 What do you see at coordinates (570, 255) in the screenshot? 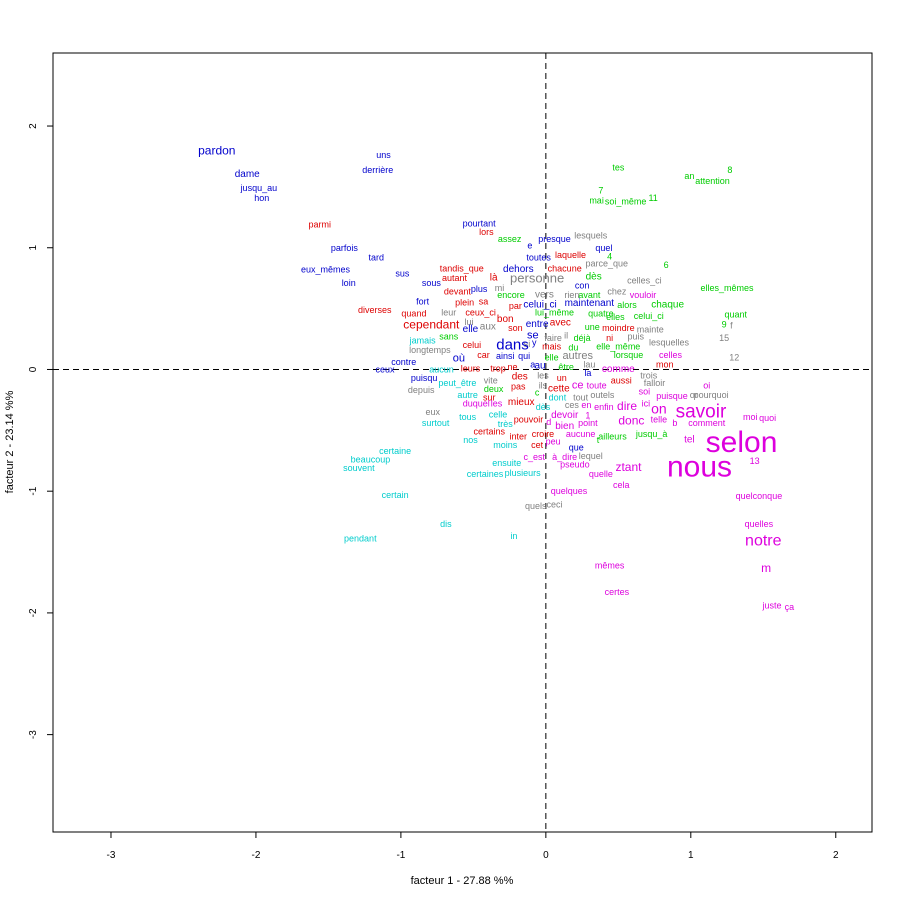
I see `point-label: laquelle` at bounding box center [570, 255].